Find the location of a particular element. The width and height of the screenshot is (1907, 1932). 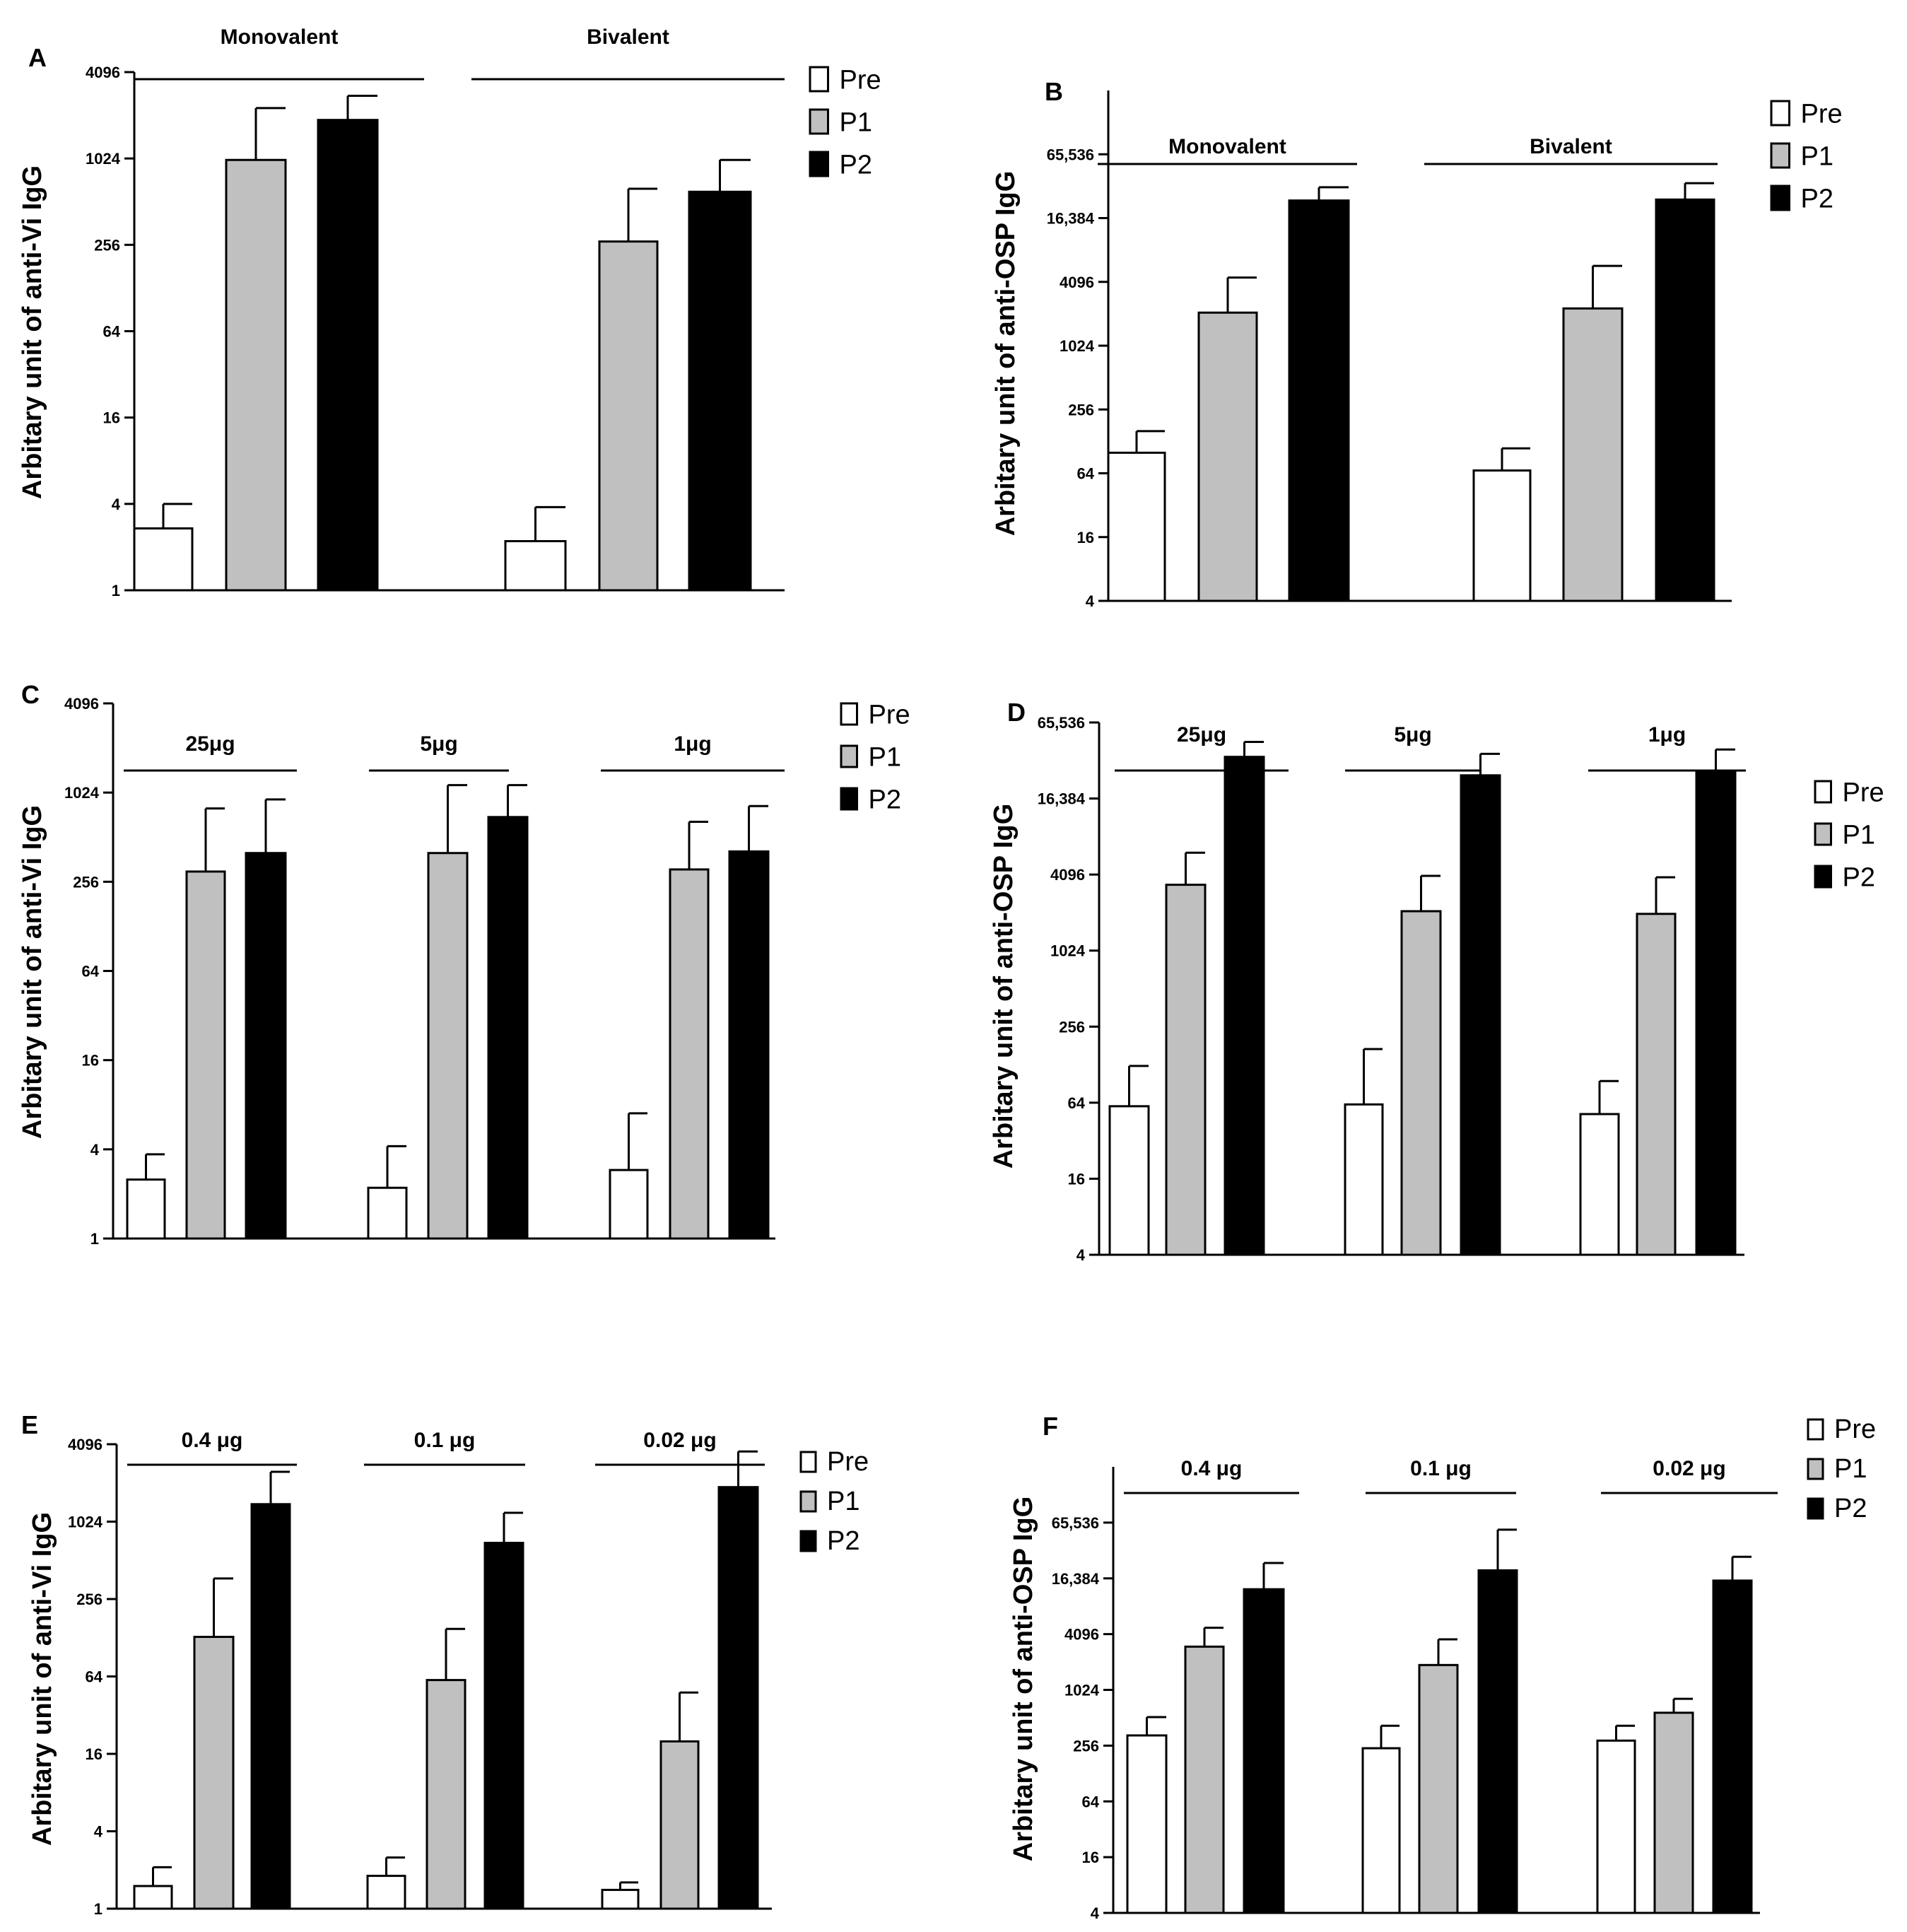

panel-label: A is located at coordinates (37, 58).